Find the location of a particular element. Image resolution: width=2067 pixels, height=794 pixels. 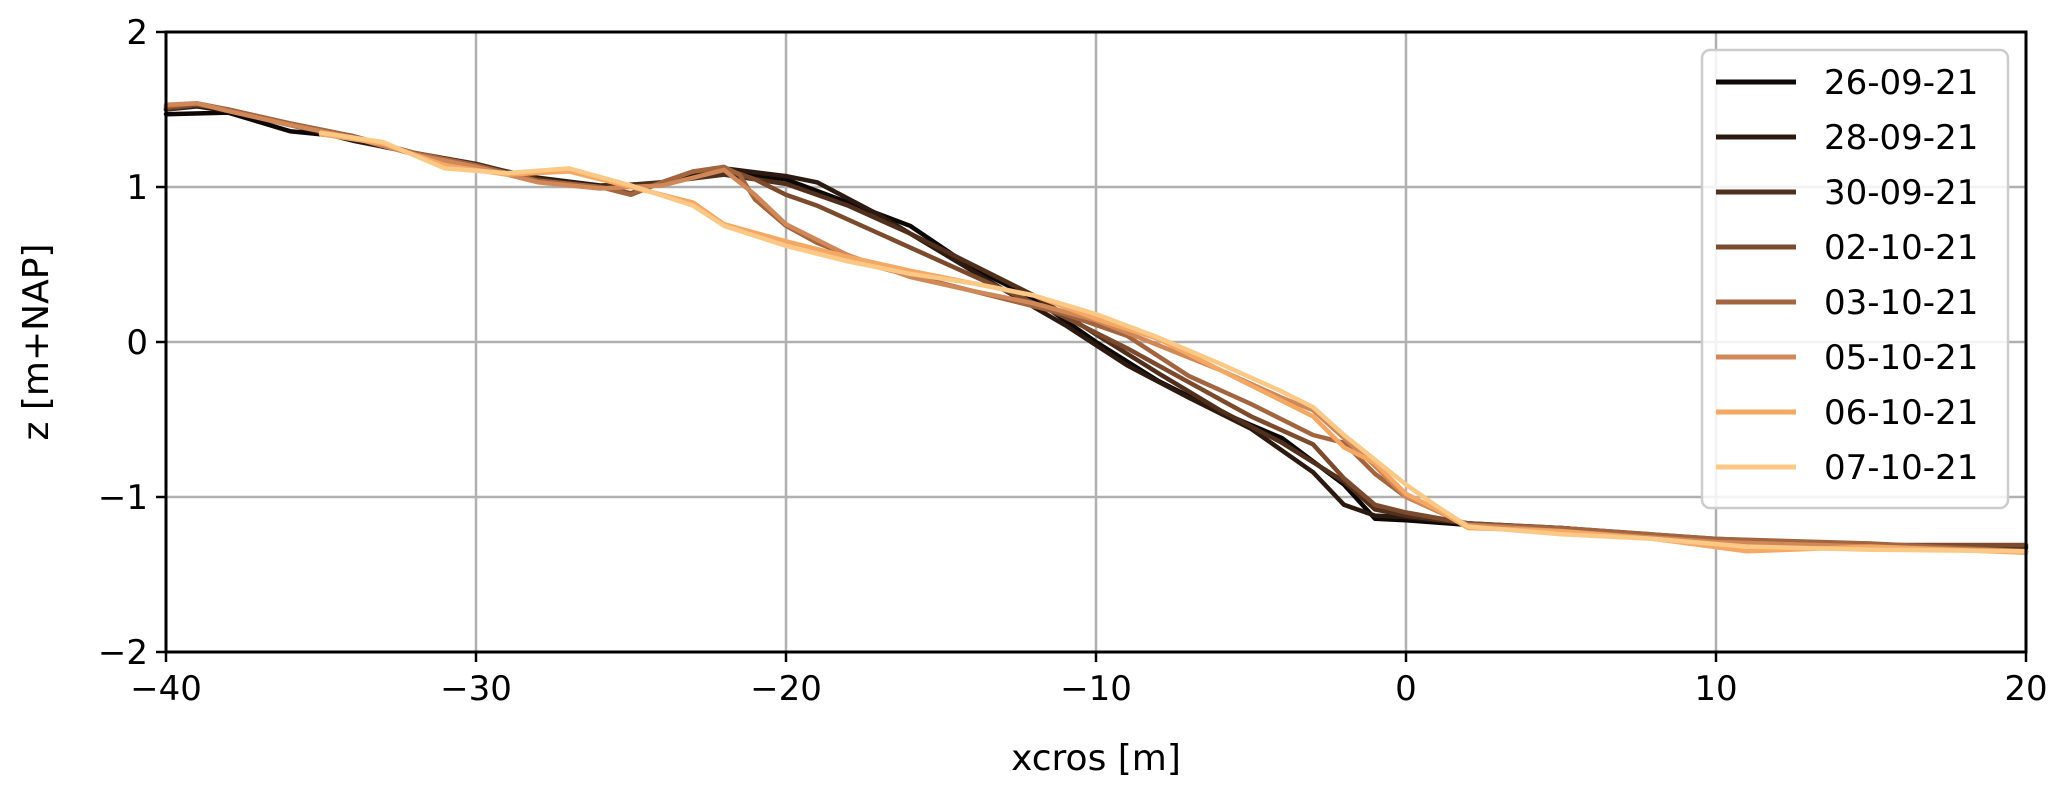

legend-label: 03-10-21 is located at coordinates (1901, 303).